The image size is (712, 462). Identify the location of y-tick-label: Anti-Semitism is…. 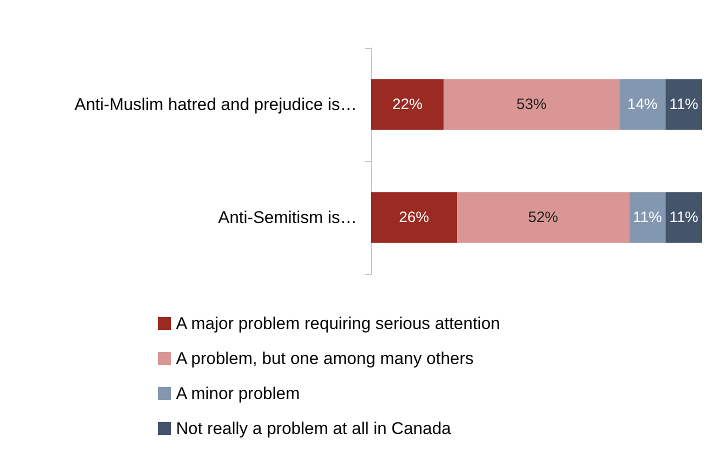
(287, 217).